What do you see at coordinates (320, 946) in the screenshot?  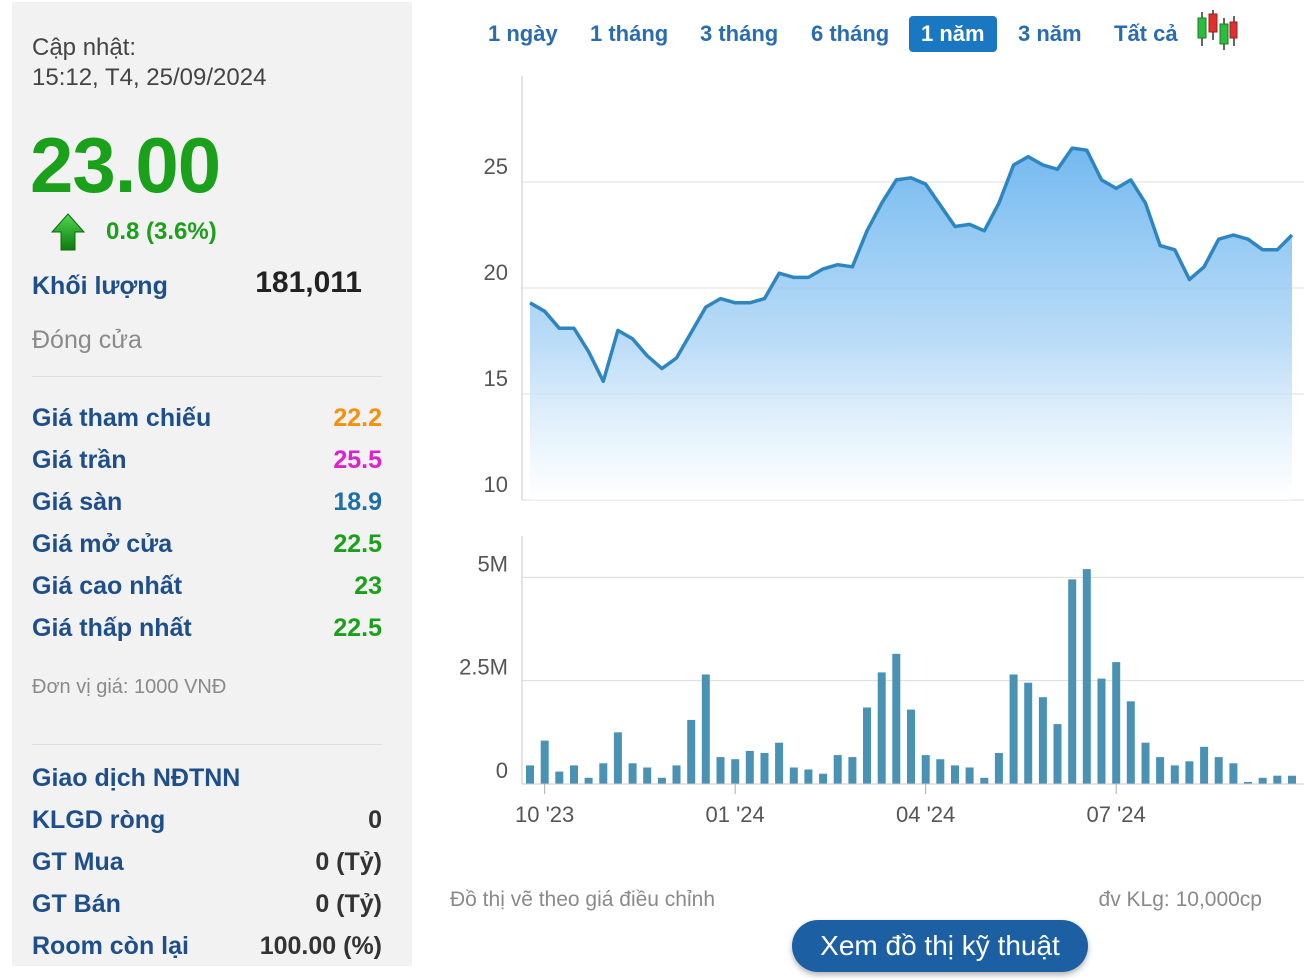 I see `foreign-row-value: 100.00 (%)` at bounding box center [320, 946].